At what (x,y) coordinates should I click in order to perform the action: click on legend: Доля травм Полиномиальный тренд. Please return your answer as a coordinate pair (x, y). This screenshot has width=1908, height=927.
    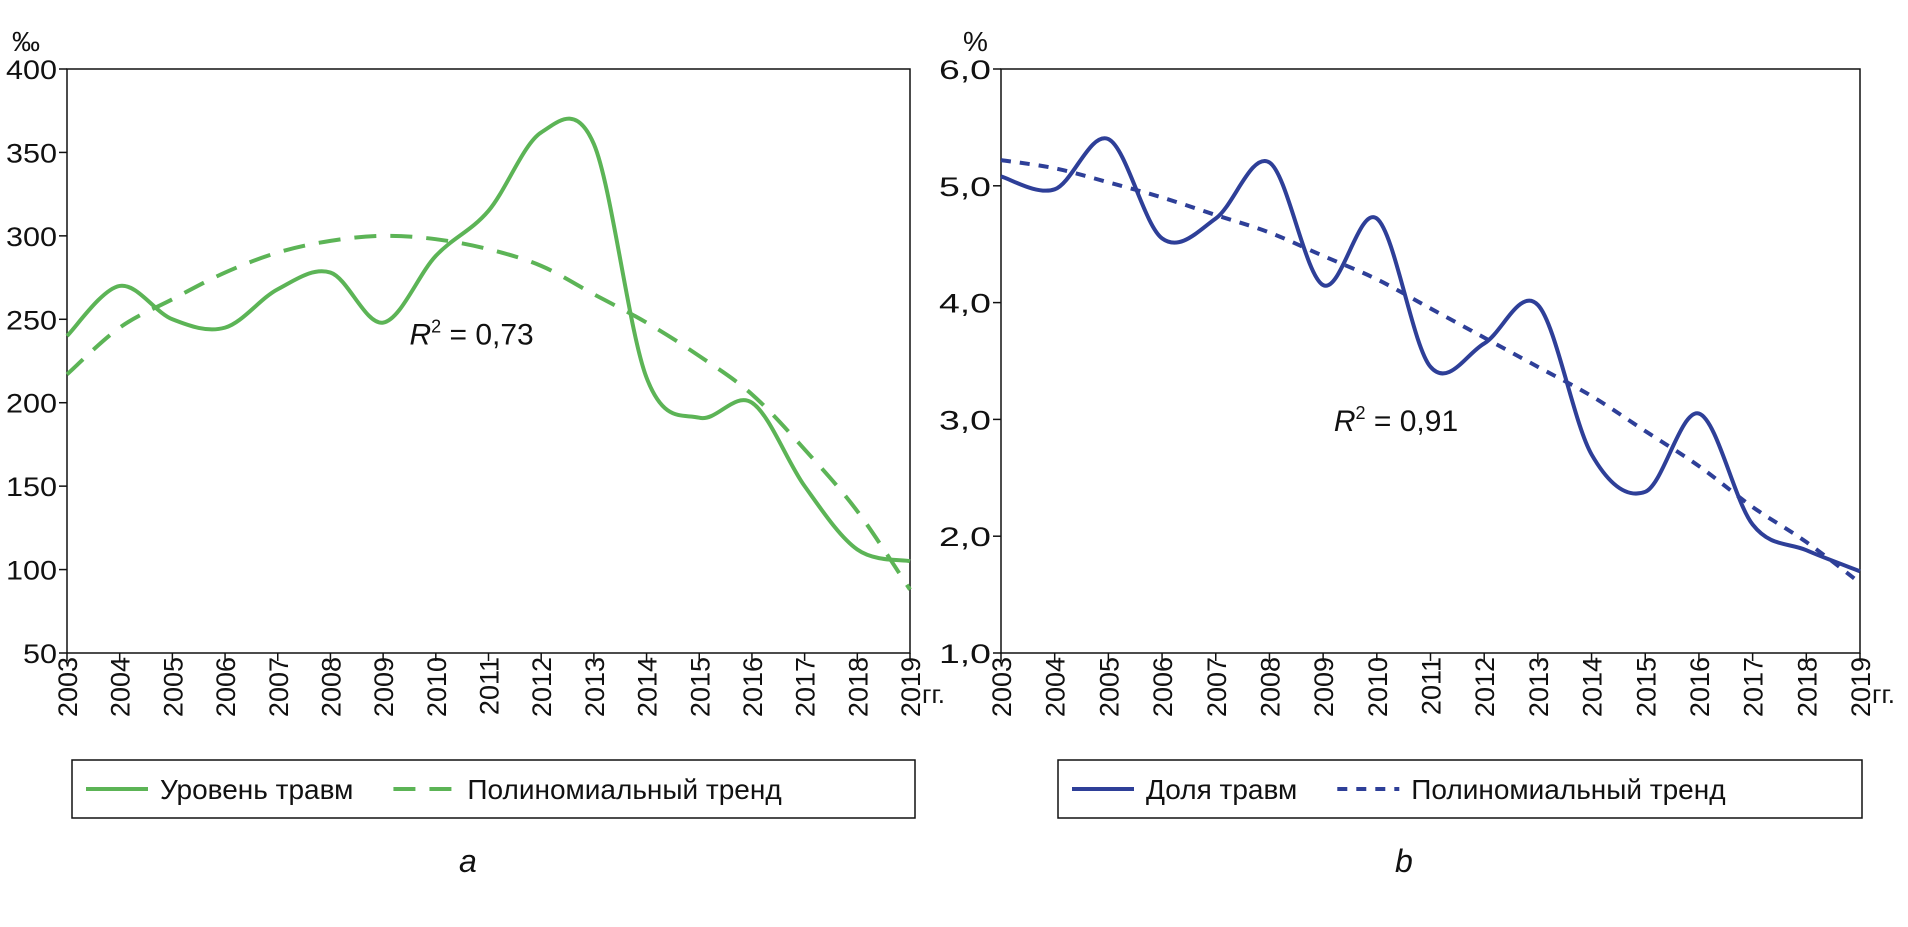
    Looking at the image, I should click on (1460, 789).